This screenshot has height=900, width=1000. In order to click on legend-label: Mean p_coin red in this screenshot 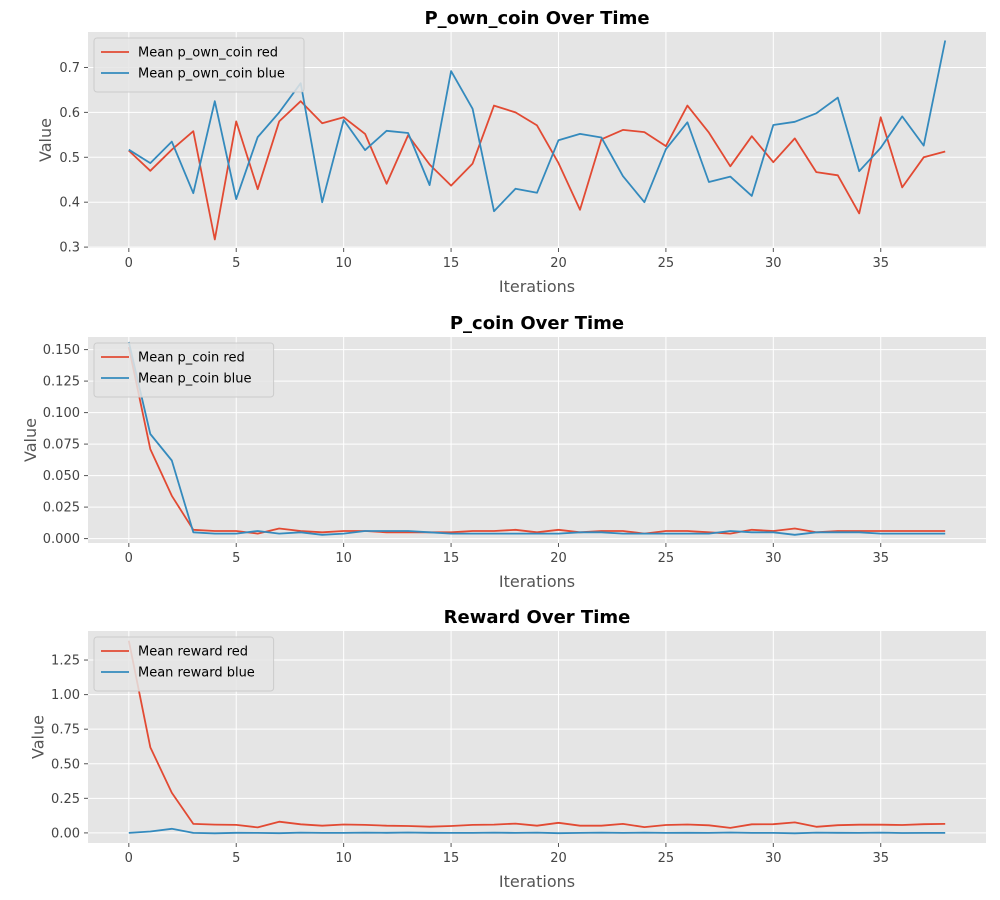, I will do `click(191, 358)`.